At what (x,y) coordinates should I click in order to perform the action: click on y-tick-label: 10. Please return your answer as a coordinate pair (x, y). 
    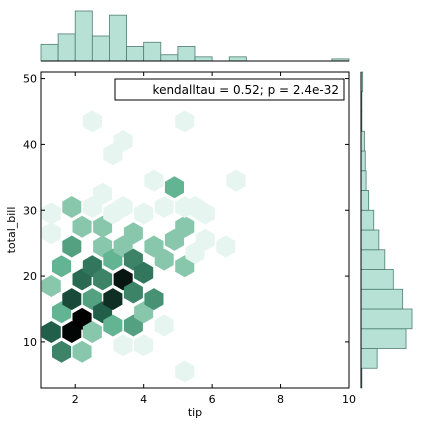
    Looking at the image, I should click on (30, 342).